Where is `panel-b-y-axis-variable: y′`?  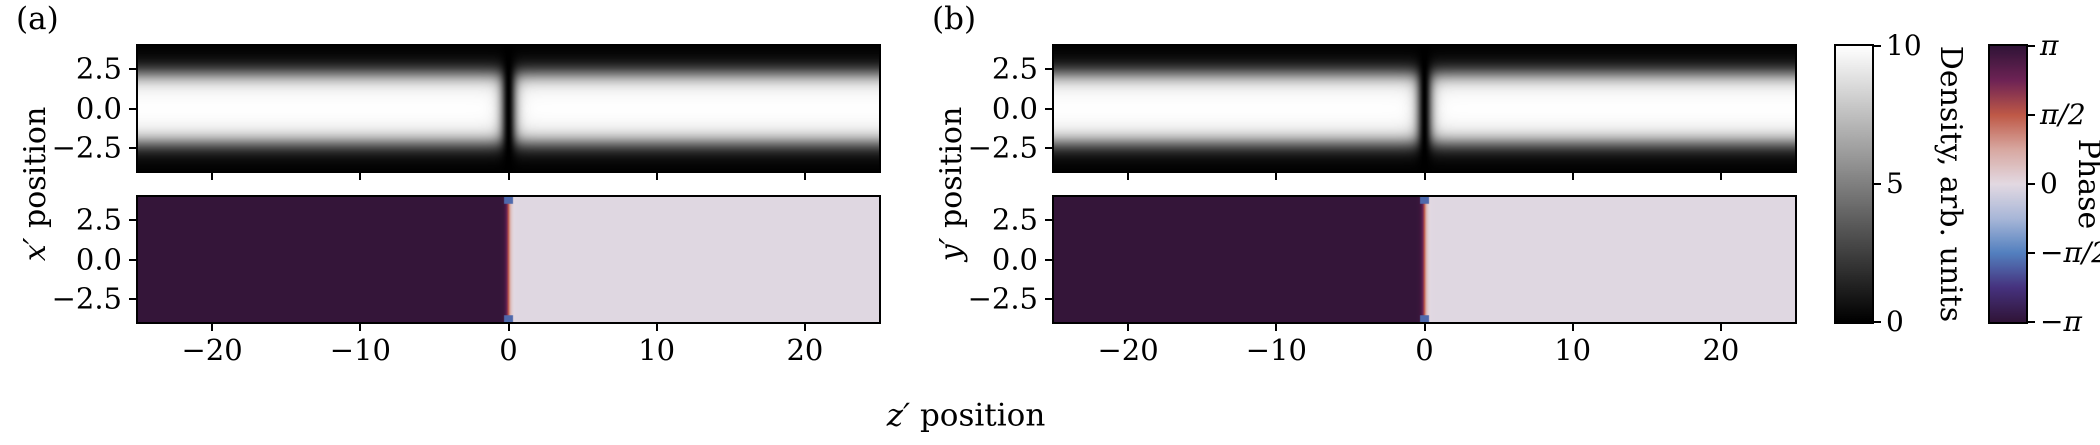
panel-b-y-axis-variable: y′ is located at coordinates (951, 249).